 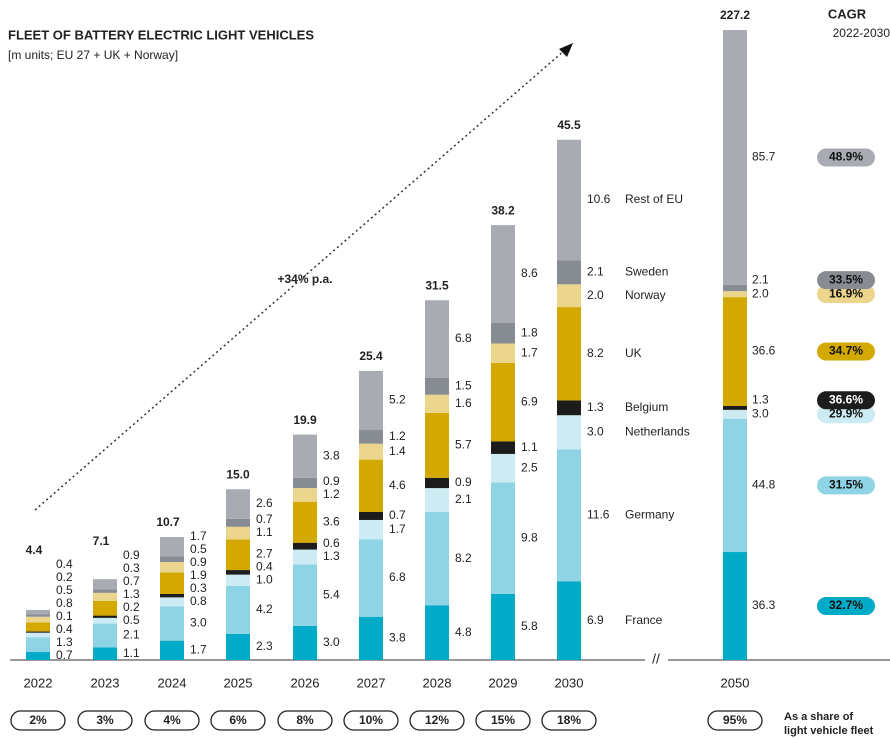 What do you see at coordinates (305, 682) in the screenshot?
I see `x-tick-label: 2026` at bounding box center [305, 682].